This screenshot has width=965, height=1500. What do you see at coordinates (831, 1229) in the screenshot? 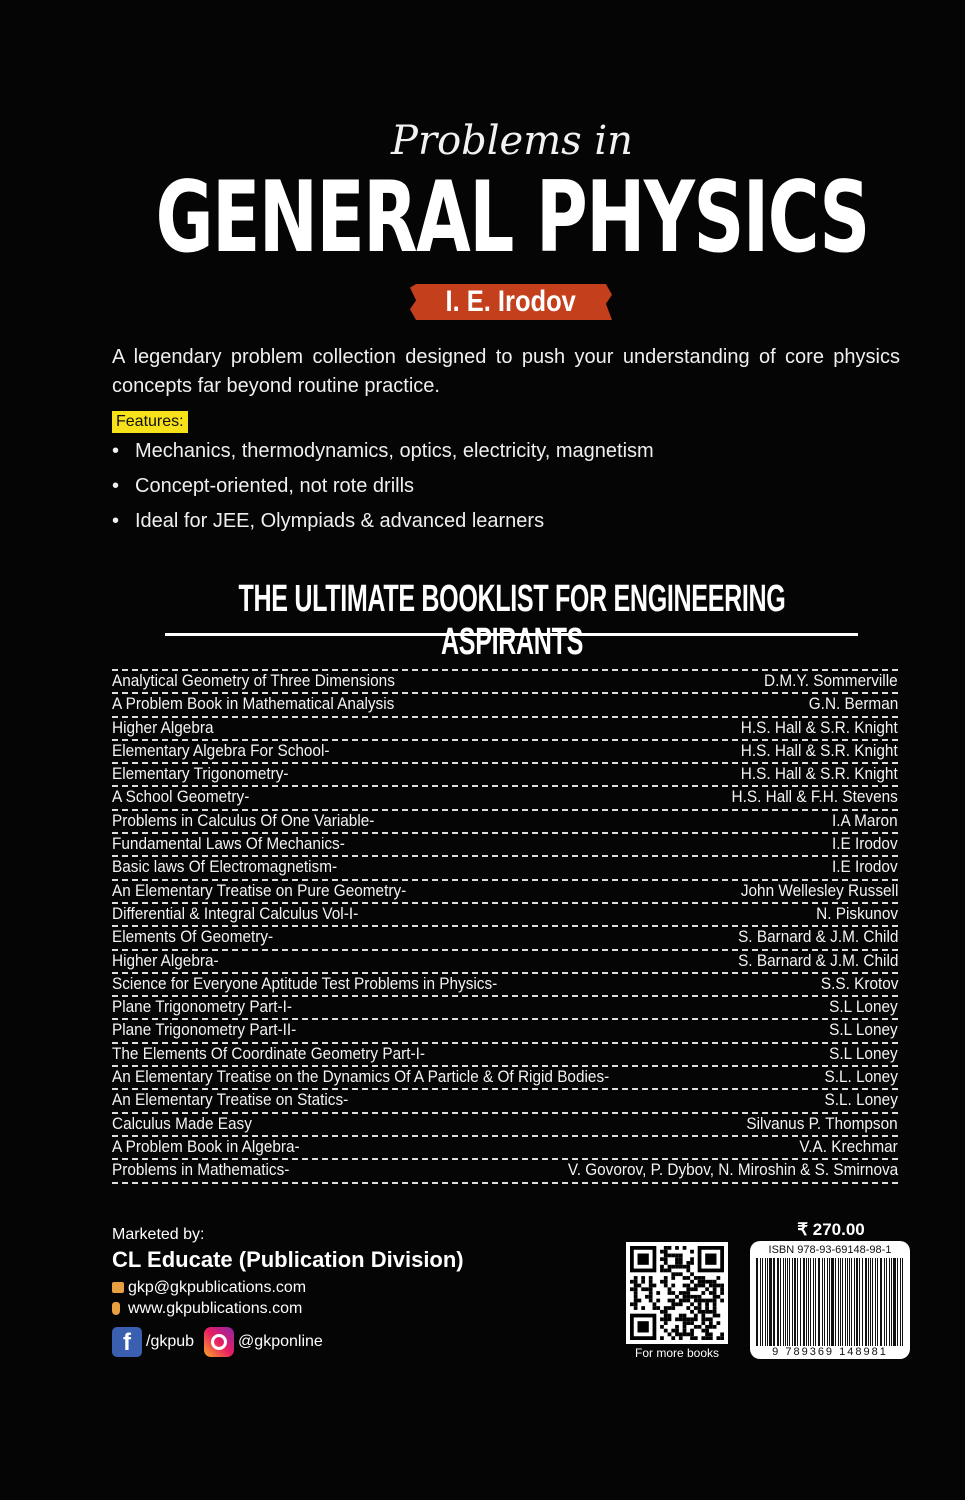
I see `price: ₹ 270.00` at bounding box center [831, 1229].